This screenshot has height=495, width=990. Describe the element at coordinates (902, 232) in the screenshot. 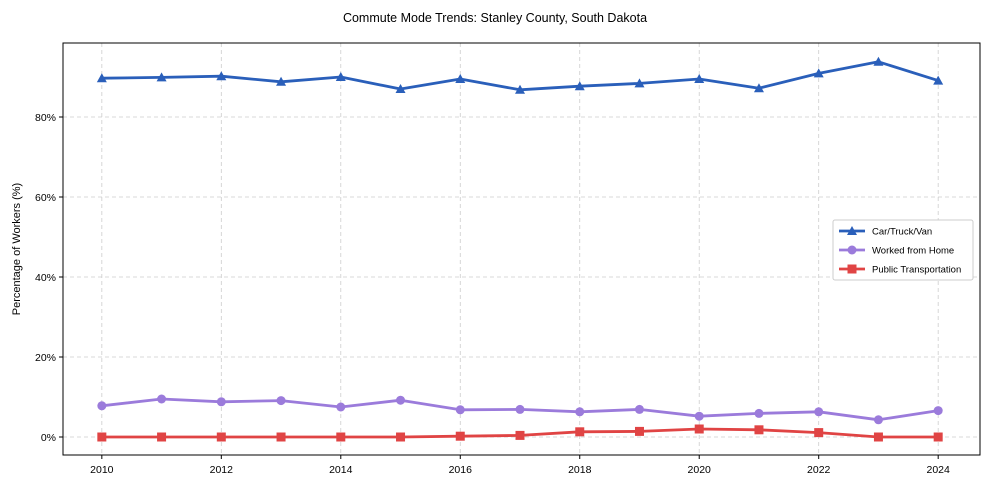

I see `legend-label: Car/Truck/Van` at that location.